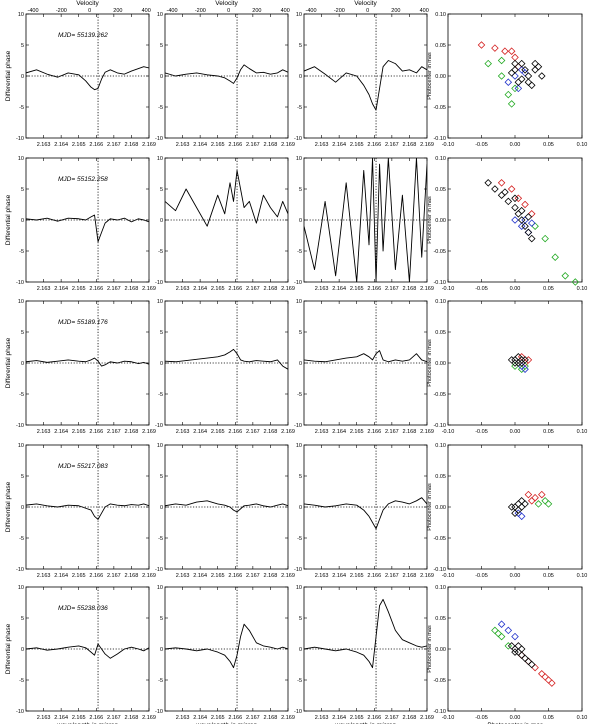  I want to click on phase-series-b3, so click(365, 633).